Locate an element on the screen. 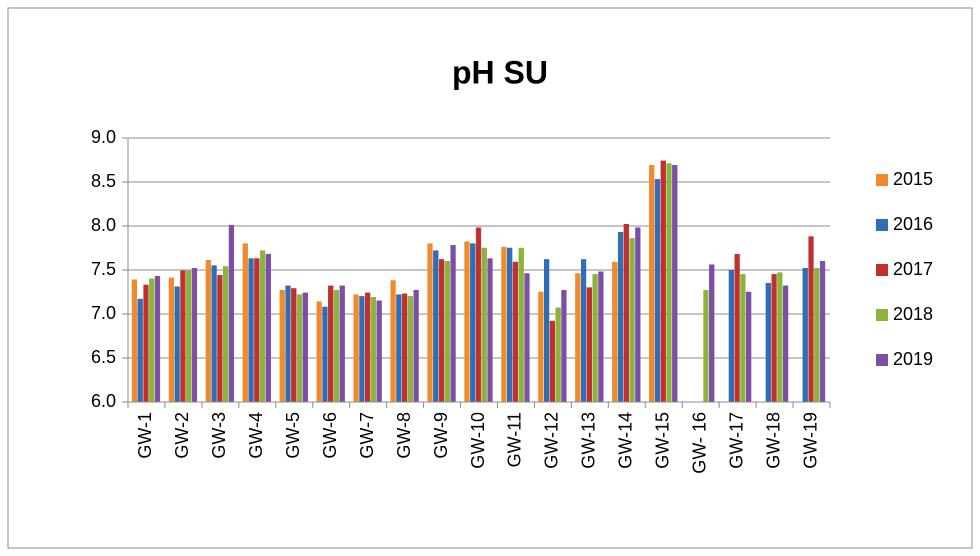  legend-label: 2018 is located at coordinates (913, 314).